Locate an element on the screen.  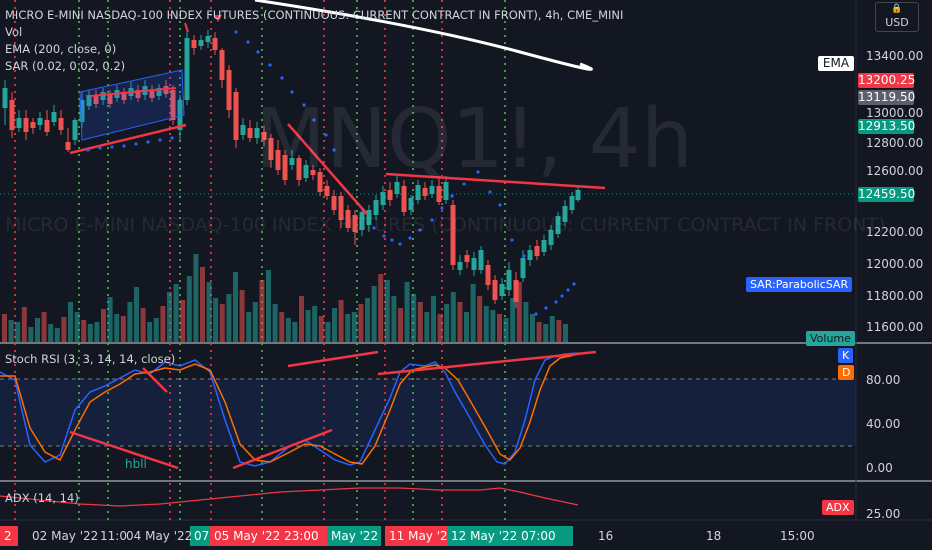
time-highlight: 12 May '22 07:00 is located at coordinates (510, 536).